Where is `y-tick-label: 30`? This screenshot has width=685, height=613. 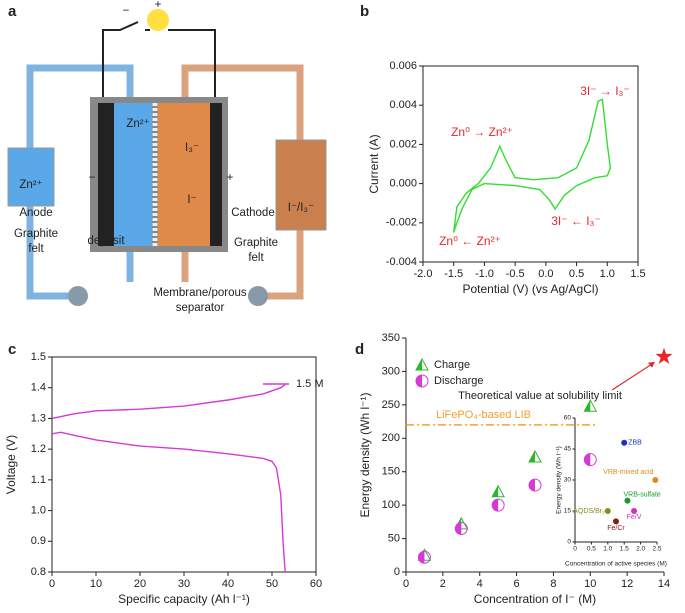
y-tick-label: 30 is located at coordinates (568, 480).